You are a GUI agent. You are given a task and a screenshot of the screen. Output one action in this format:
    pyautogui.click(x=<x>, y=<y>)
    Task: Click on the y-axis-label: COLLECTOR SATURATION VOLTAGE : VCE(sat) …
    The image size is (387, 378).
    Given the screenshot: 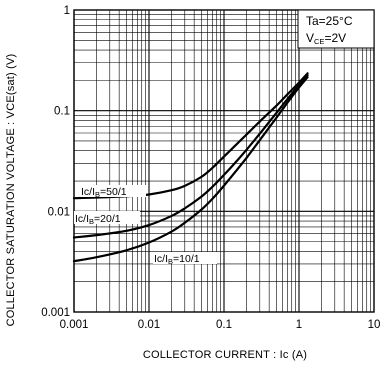 What is the action you would take?
    pyautogui.click(x=11, y=190)
    